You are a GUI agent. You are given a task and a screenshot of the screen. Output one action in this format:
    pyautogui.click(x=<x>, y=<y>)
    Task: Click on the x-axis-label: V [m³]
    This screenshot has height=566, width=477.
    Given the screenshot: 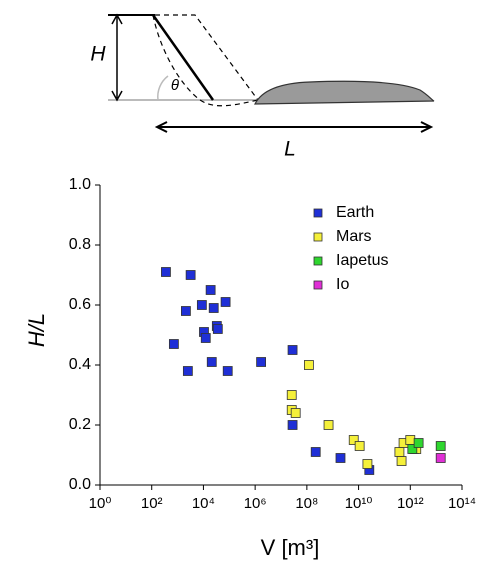 What is the action you would take?
    pyautogui.click(x=290, y=547)
    